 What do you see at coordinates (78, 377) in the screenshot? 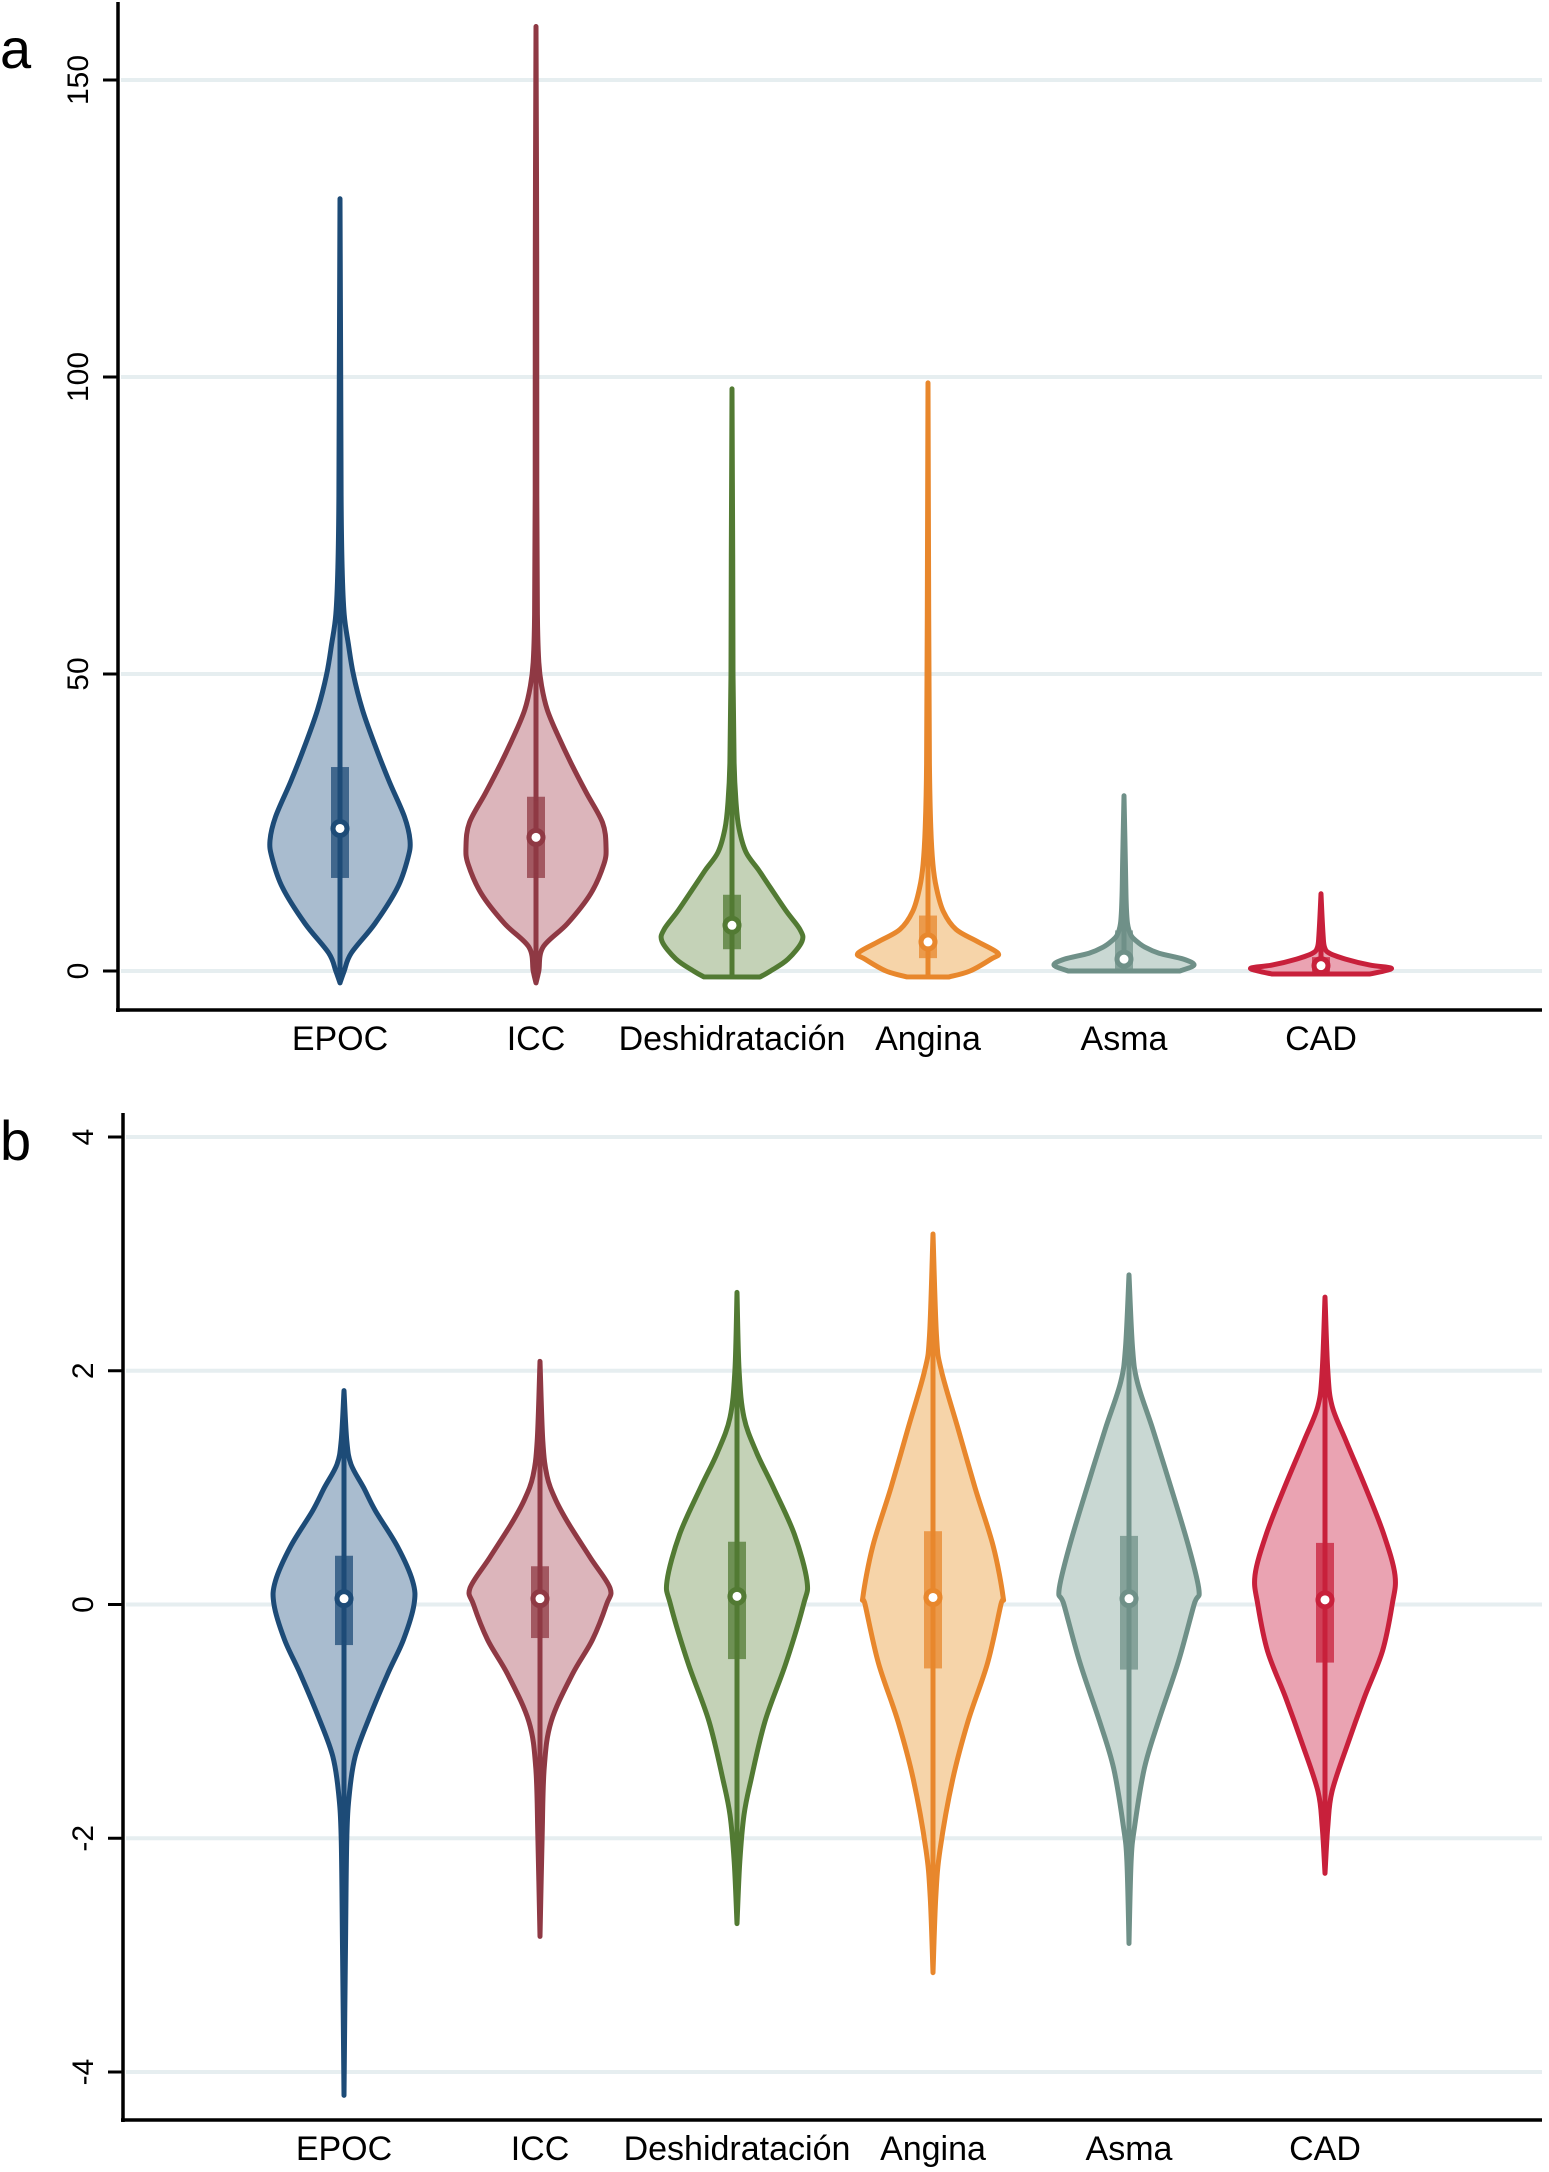
I see `y-tick-label: 100` at bounding box center [78, 377].